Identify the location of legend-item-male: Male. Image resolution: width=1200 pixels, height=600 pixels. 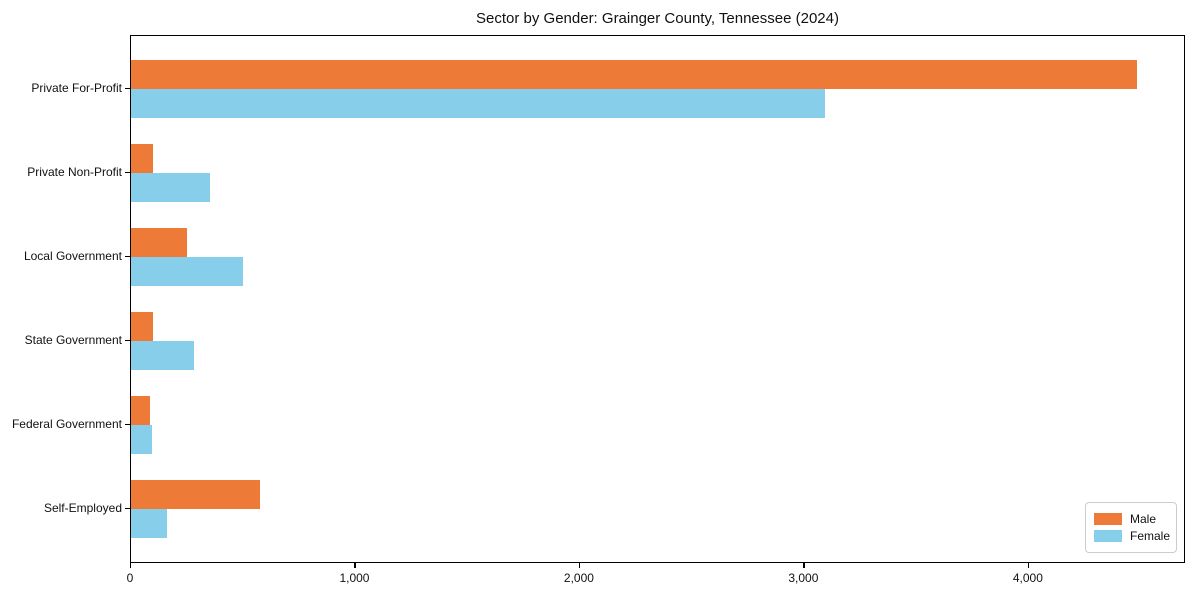
(1131, 519).